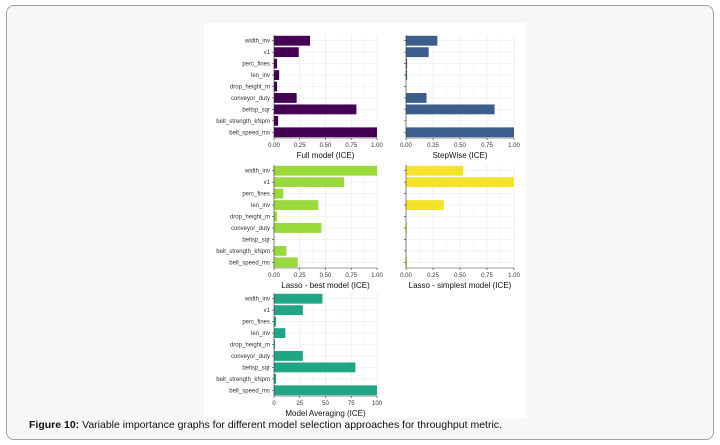 This screenshot has height=445, width=720. Describe the element at coordinates (325, 413) in the screenshot. I see `x-axis-title: Model Averaging (ICE)` at that location.